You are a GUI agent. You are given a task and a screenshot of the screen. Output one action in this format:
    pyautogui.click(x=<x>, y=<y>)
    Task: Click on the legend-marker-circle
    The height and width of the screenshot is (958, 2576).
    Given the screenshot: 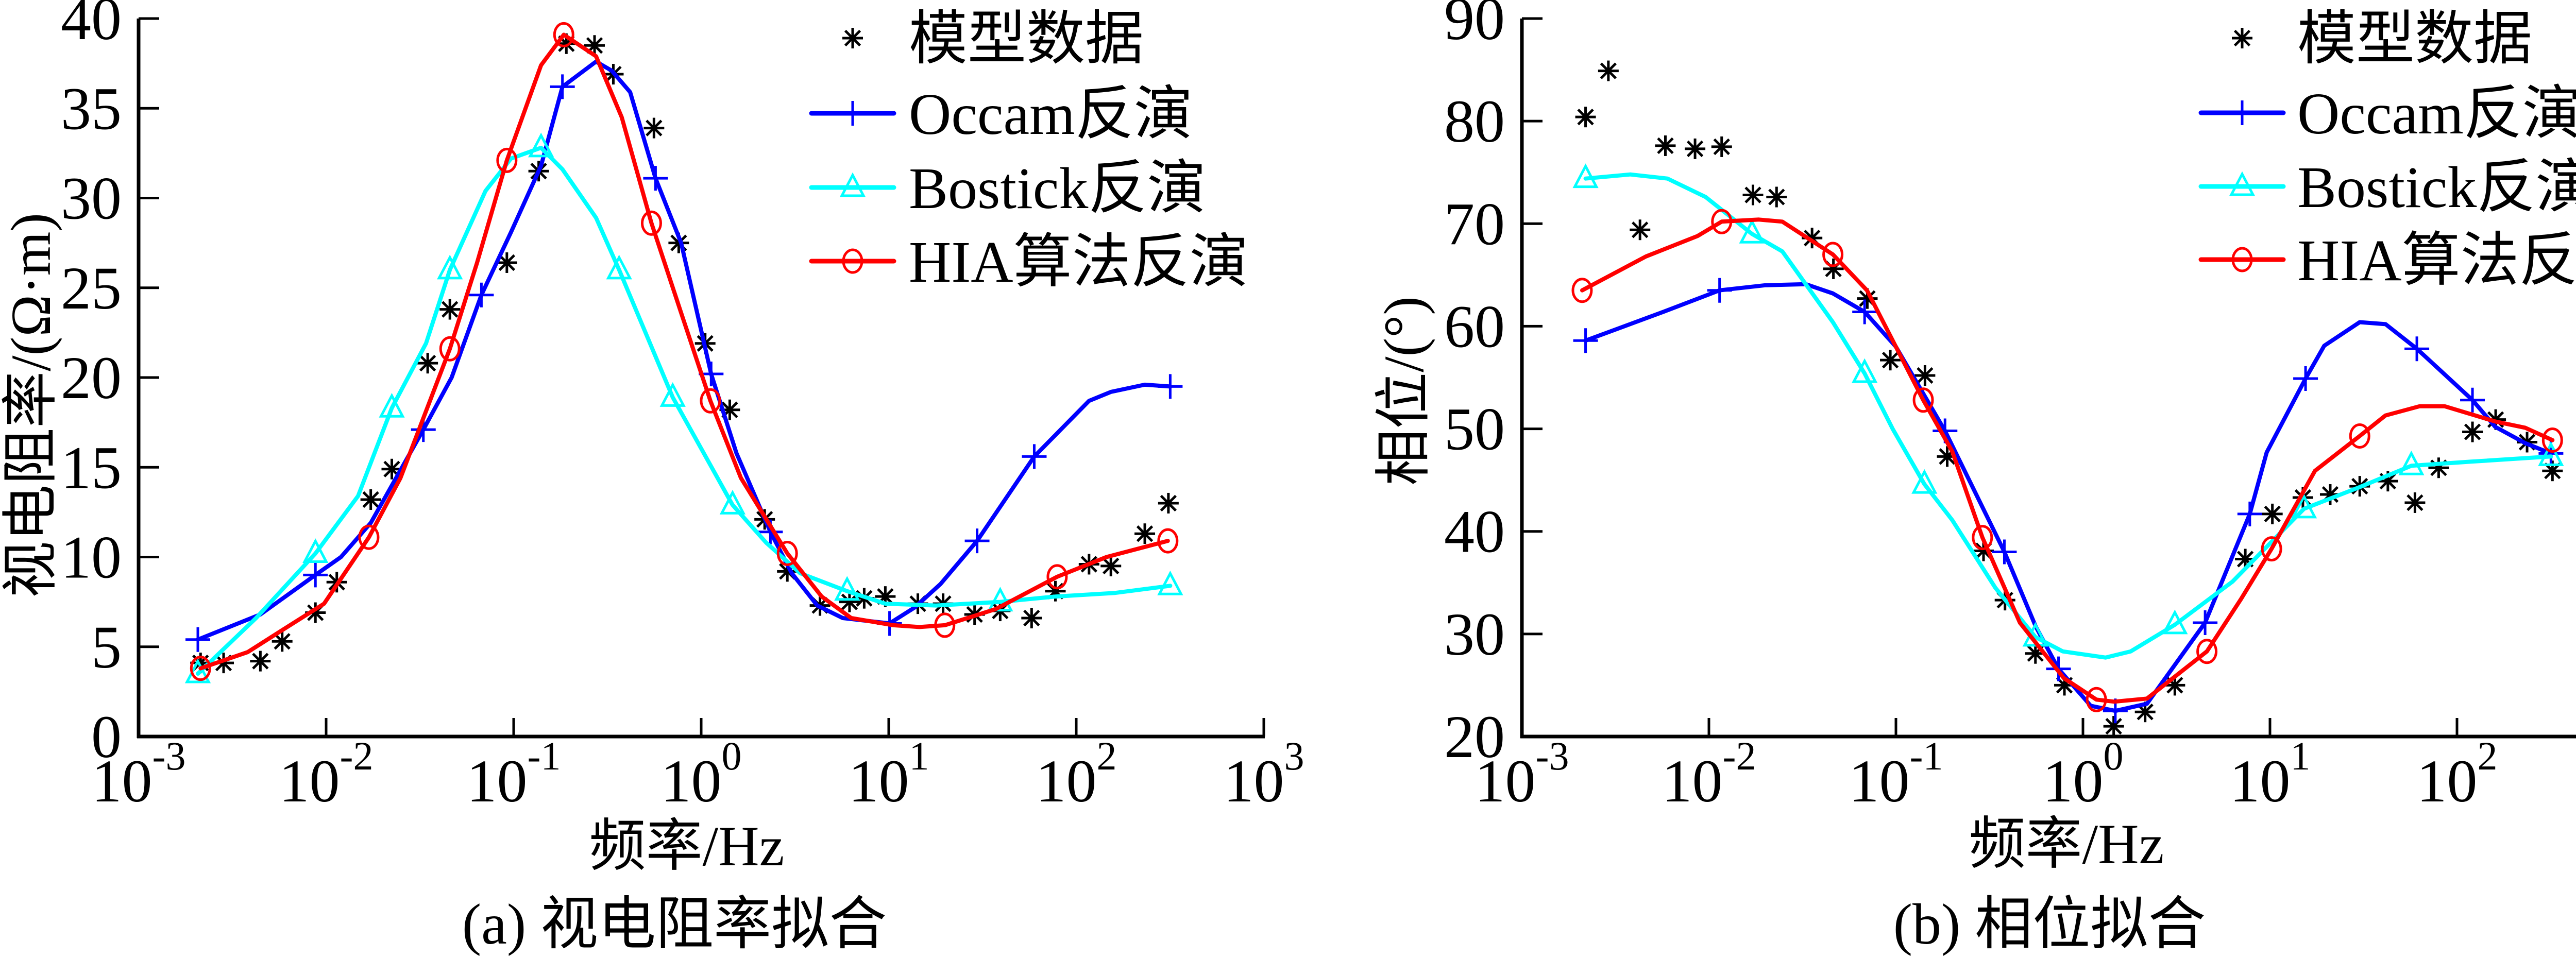 What is the action you would take?
    pyautogui.click(x=852, y=261)
    